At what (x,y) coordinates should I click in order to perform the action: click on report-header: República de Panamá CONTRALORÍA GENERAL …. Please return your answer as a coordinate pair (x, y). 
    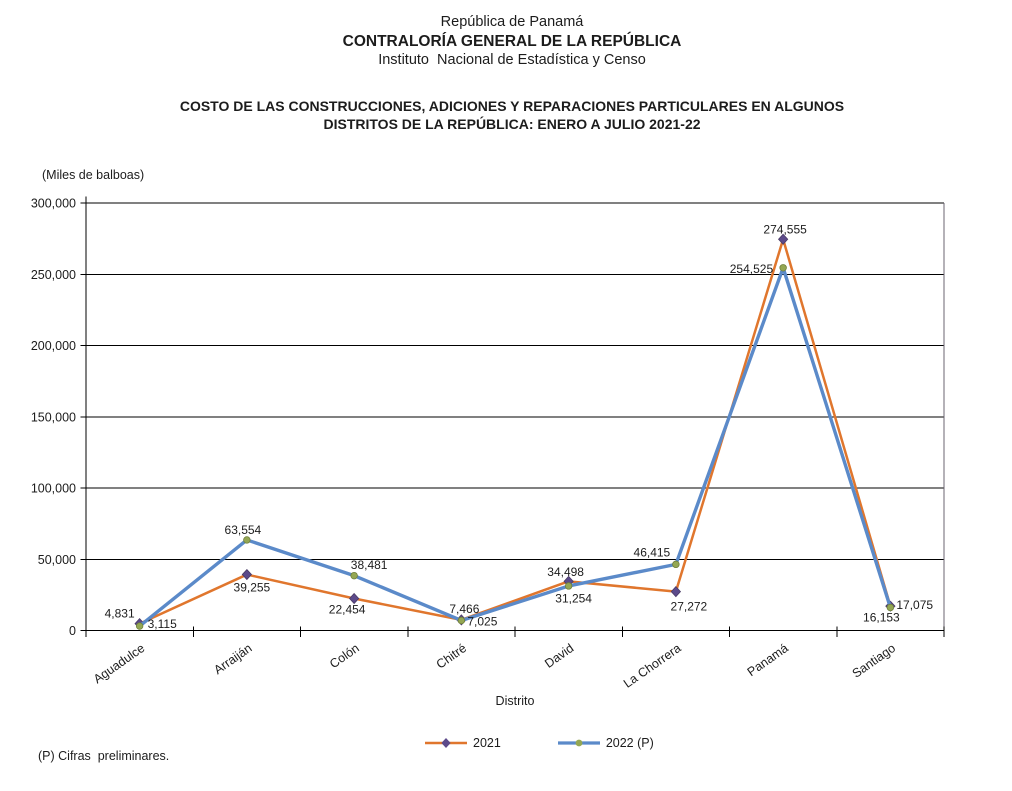
    Looking at the image, I should click on (512, 41).